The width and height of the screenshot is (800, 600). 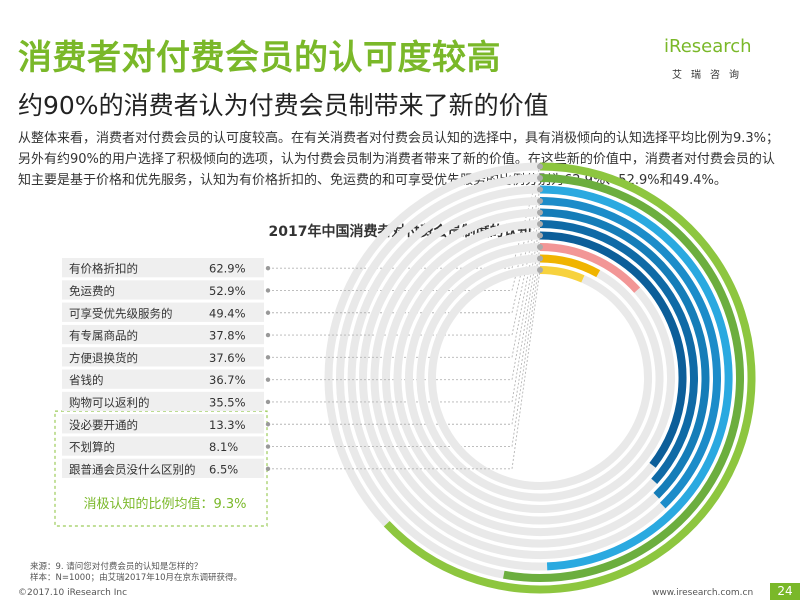 I want to click on value-label: 8.1%, so click(x=223, y=447).